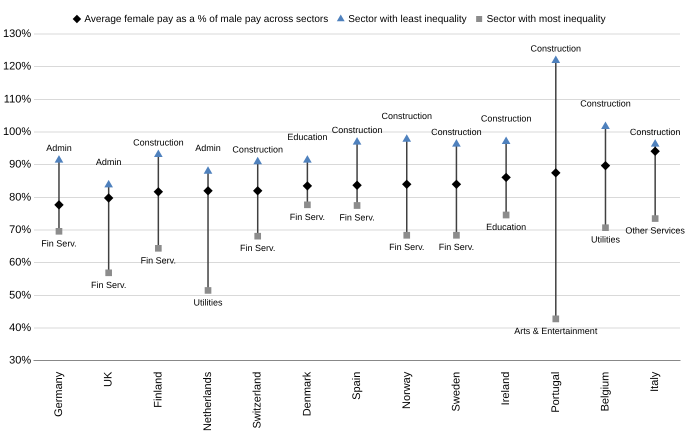 The image size is (692, 434). Describe the element at coordinates (20, 328) in the screenshot. I see `y-tick-label: 40%` at that location.